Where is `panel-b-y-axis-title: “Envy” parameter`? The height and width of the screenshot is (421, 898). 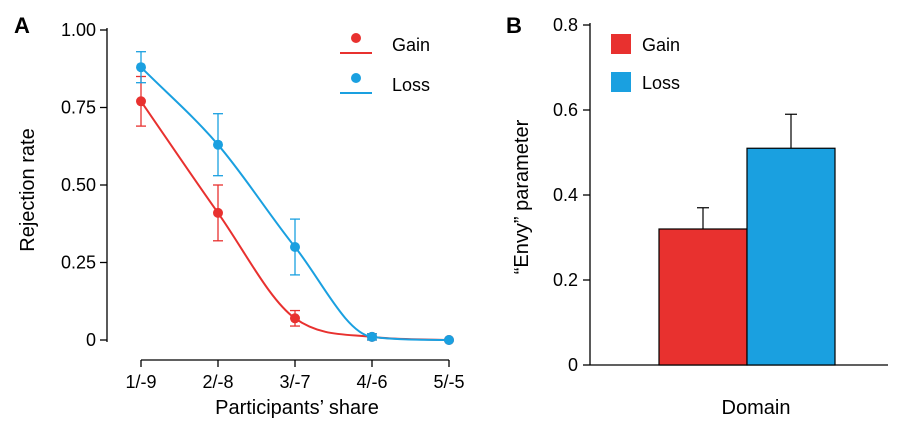 panel-b-y-axis-title: “Envy” parameter is located at coordinates (522, 196).